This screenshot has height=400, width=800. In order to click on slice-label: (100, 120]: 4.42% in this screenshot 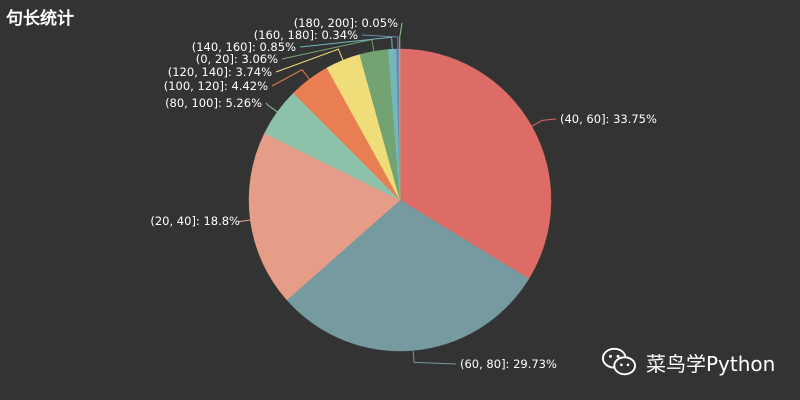, I will do `click(216, 86)`.